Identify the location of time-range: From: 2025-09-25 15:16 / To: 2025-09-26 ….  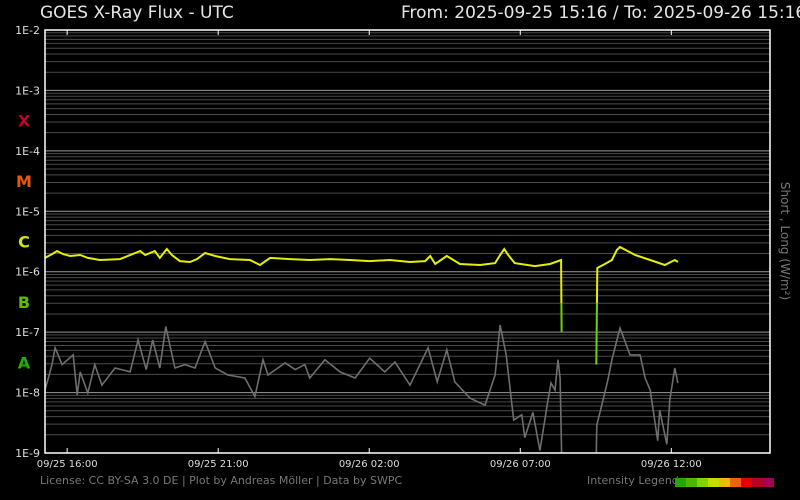
(600, 13).